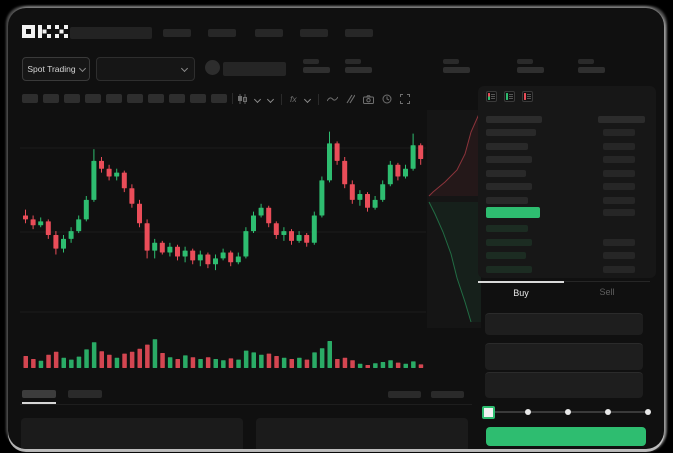  I want to click on orderbook-combined-icon, so click(491, 96).